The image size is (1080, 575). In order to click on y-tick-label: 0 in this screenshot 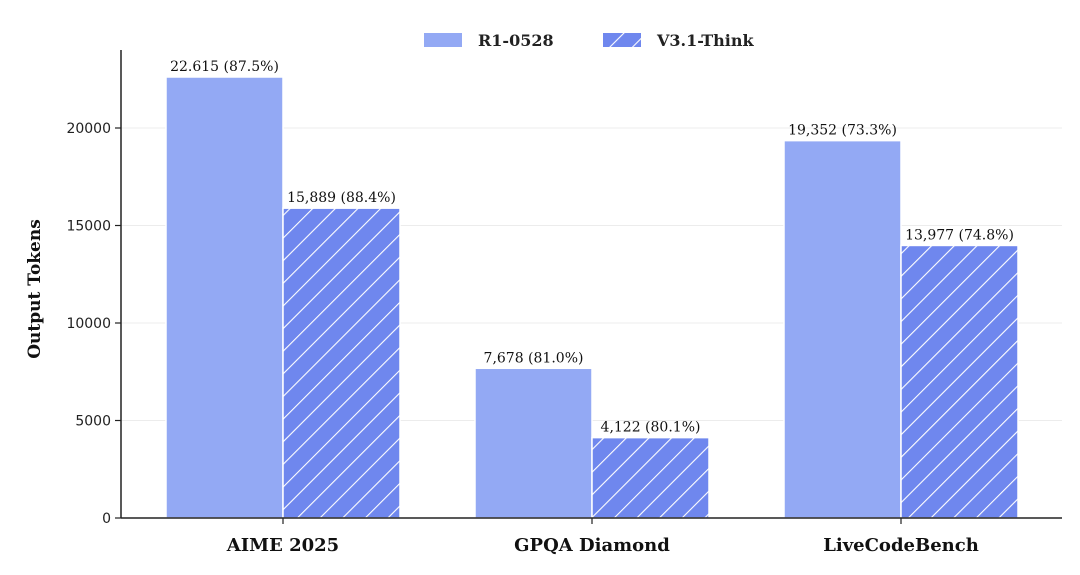, I will do `click(106, 519)`.